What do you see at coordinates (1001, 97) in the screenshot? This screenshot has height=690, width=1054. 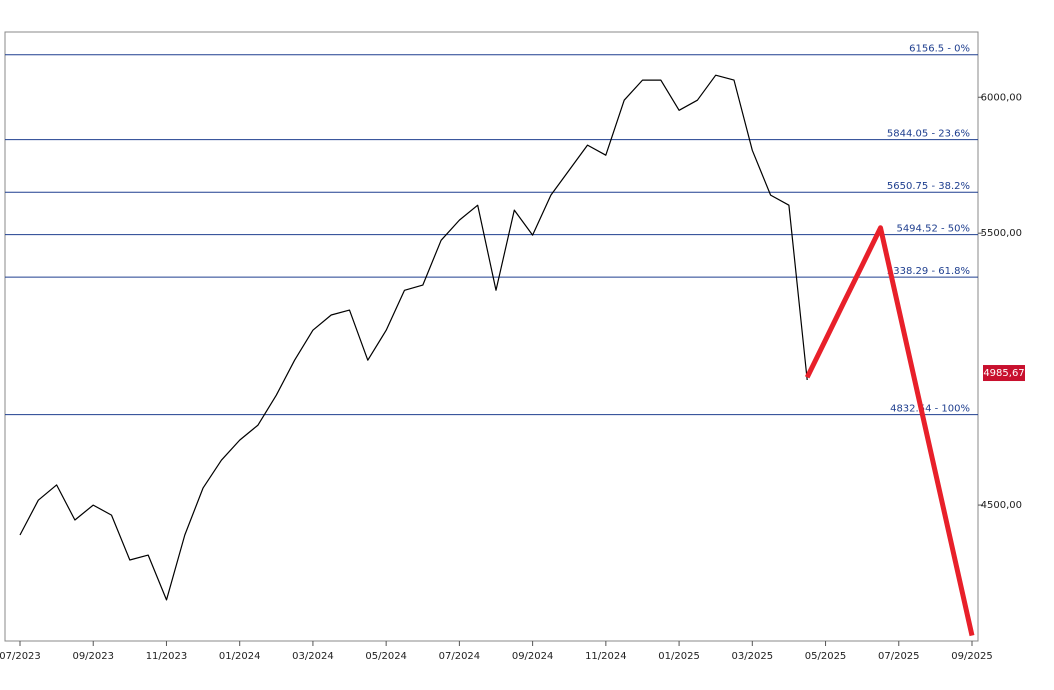 I see `y-tick-label: 6000,00` at bounding box center [1001, 97].